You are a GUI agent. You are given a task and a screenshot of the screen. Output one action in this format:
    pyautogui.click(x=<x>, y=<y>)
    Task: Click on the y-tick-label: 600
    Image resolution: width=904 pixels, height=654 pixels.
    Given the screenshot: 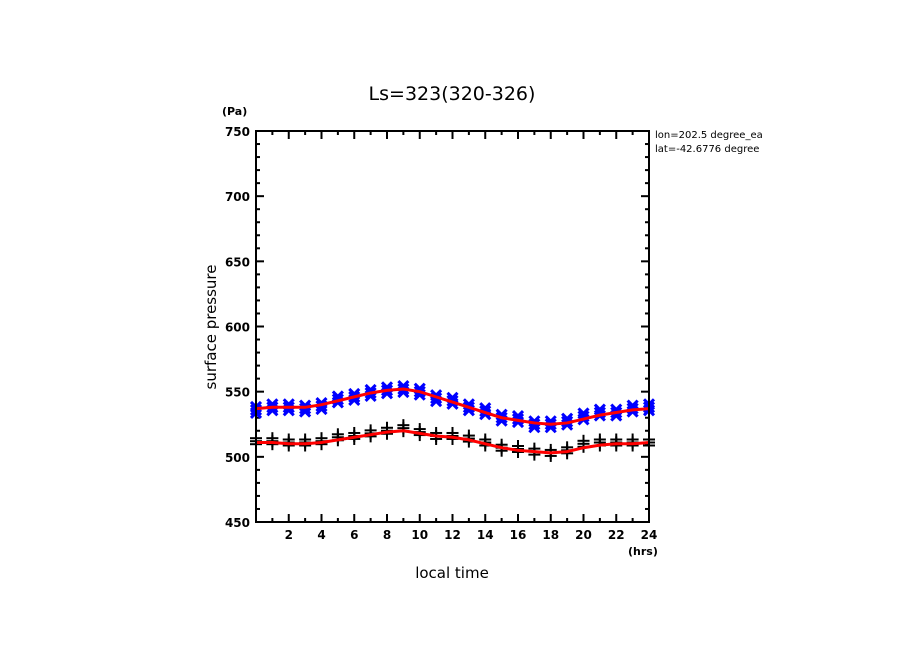 What is the action you would take?
    pyautogui.click(x=237, y=328)
    